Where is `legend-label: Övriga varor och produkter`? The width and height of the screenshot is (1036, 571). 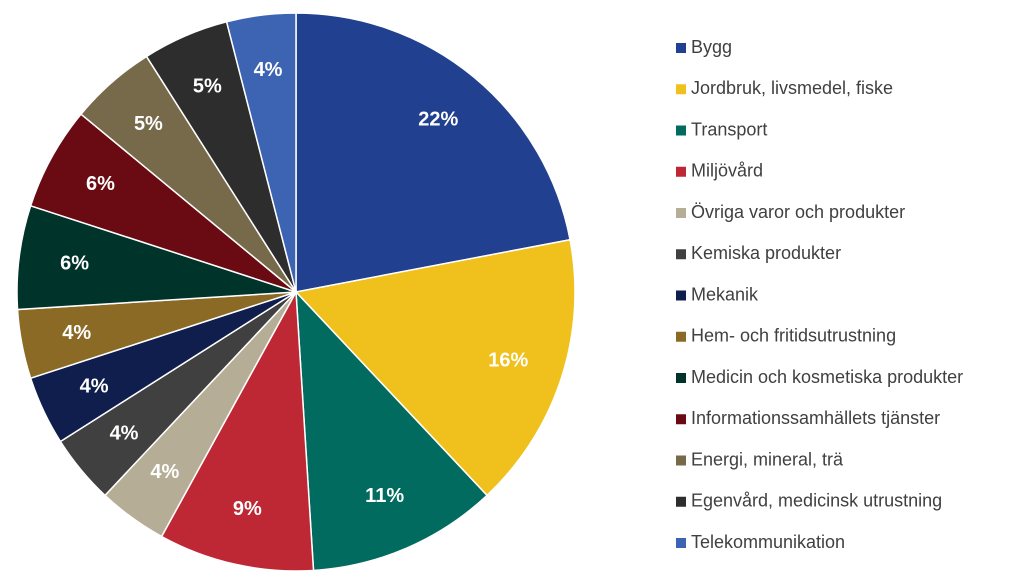 legend-label: Övriga varor och produkter is located at coordinates (798, 212).